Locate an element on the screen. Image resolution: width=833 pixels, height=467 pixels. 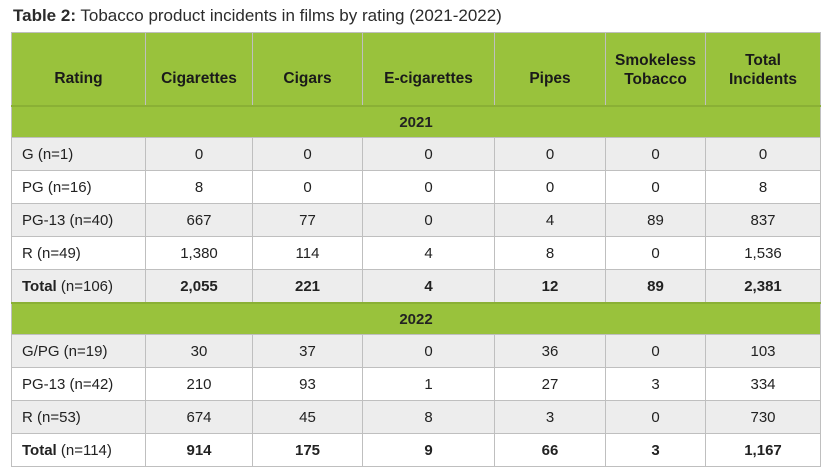
header-cigarettes: Cigarettes is located at coordinates (199, 69).